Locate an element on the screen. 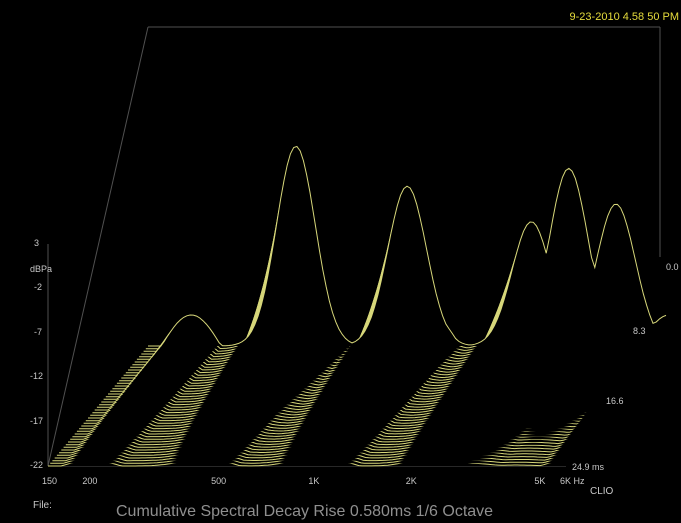 This screenshot has width=681, height=523. x-tick-label: 5K is located at coordinates (540, 481).